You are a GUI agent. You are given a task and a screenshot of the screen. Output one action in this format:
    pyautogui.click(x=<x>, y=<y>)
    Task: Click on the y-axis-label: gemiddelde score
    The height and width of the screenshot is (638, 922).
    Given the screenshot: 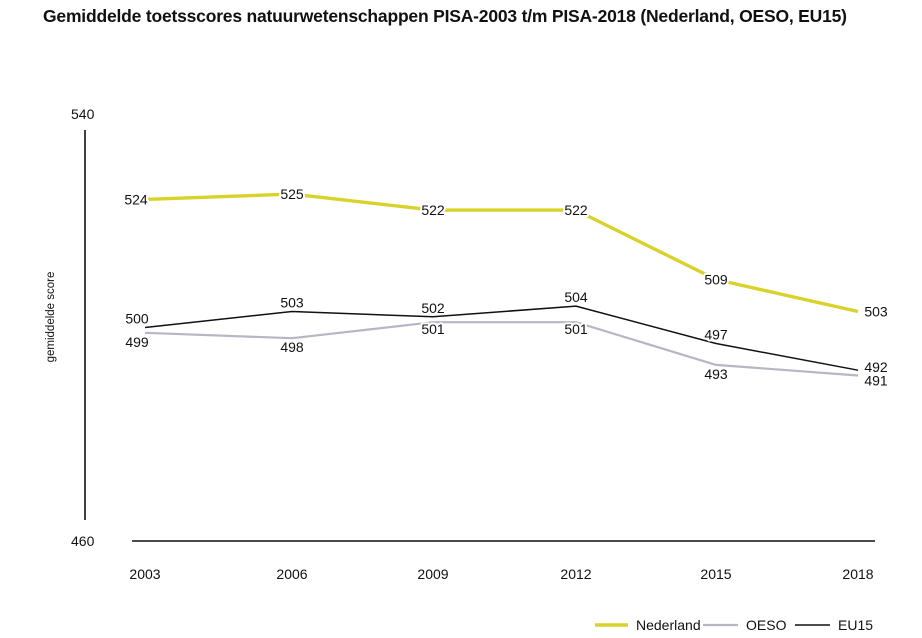 What is the action you would take?
    pyautogui.click(x=51, y=317)
    